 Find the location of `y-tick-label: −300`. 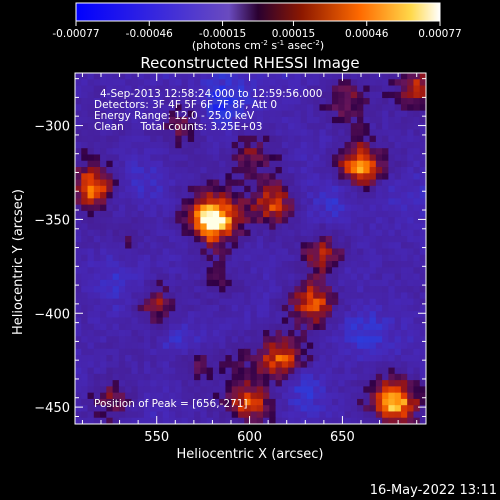

y-tick-label: −300 is located at coordinates (52, 127).